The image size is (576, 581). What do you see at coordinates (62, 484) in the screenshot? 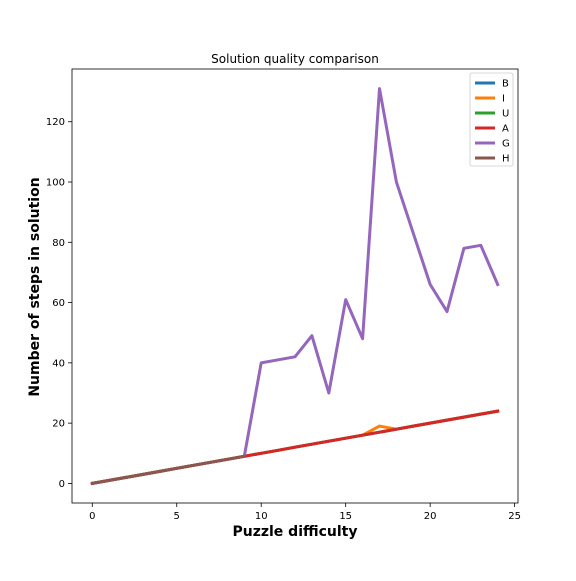
I see `y-tick-label: 0` at bounding box center [62, 484].